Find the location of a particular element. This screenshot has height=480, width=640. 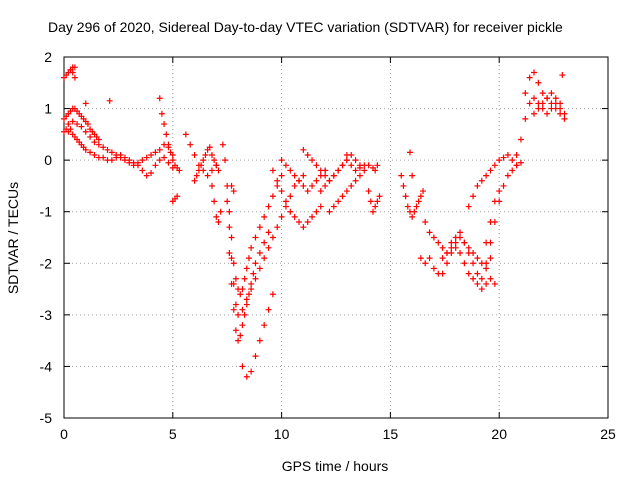

x-axis-label: GPS time / hours is located at coordinates (335, 466).